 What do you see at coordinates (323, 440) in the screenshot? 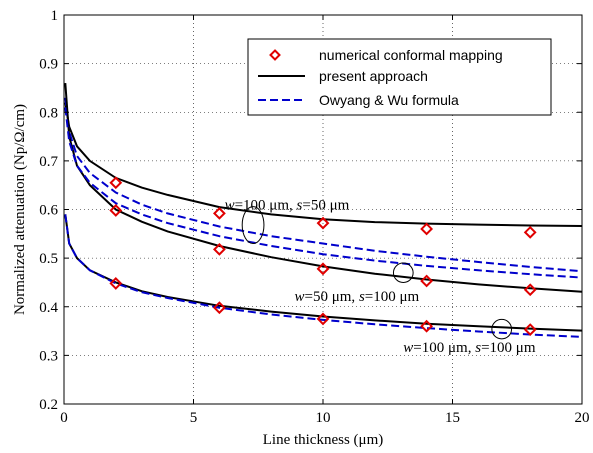
I see `x-axis-title: Line thickness (μm)` at bounding box center [323, 440].